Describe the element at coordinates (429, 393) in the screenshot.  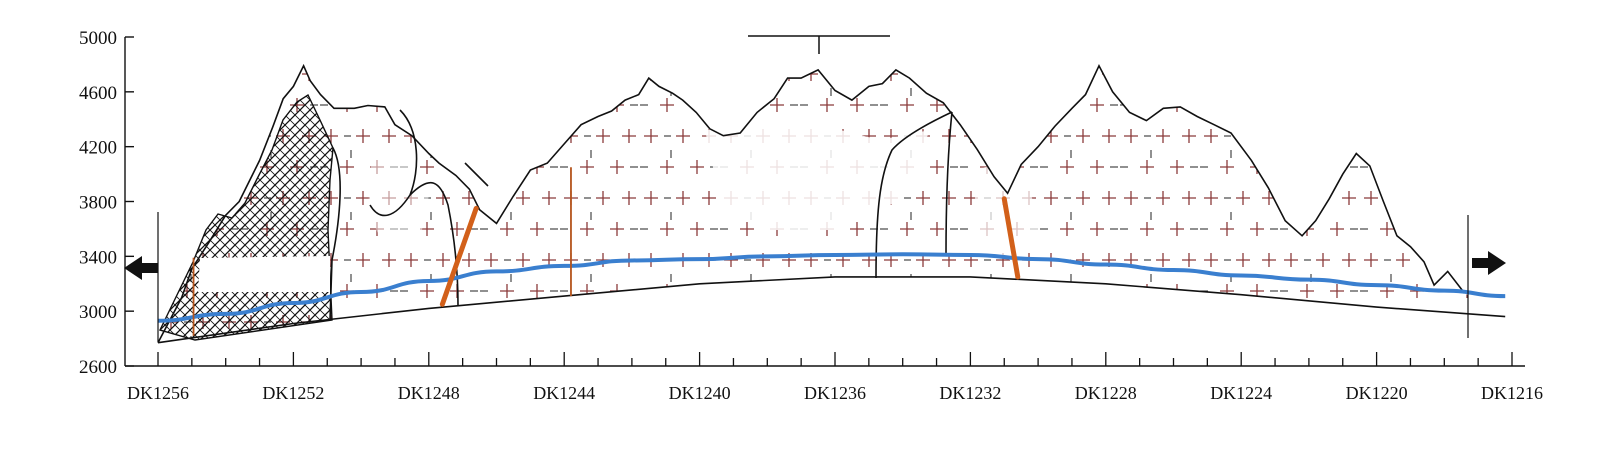
I see `x-tick-label-dk1248: DK1248` at that location.